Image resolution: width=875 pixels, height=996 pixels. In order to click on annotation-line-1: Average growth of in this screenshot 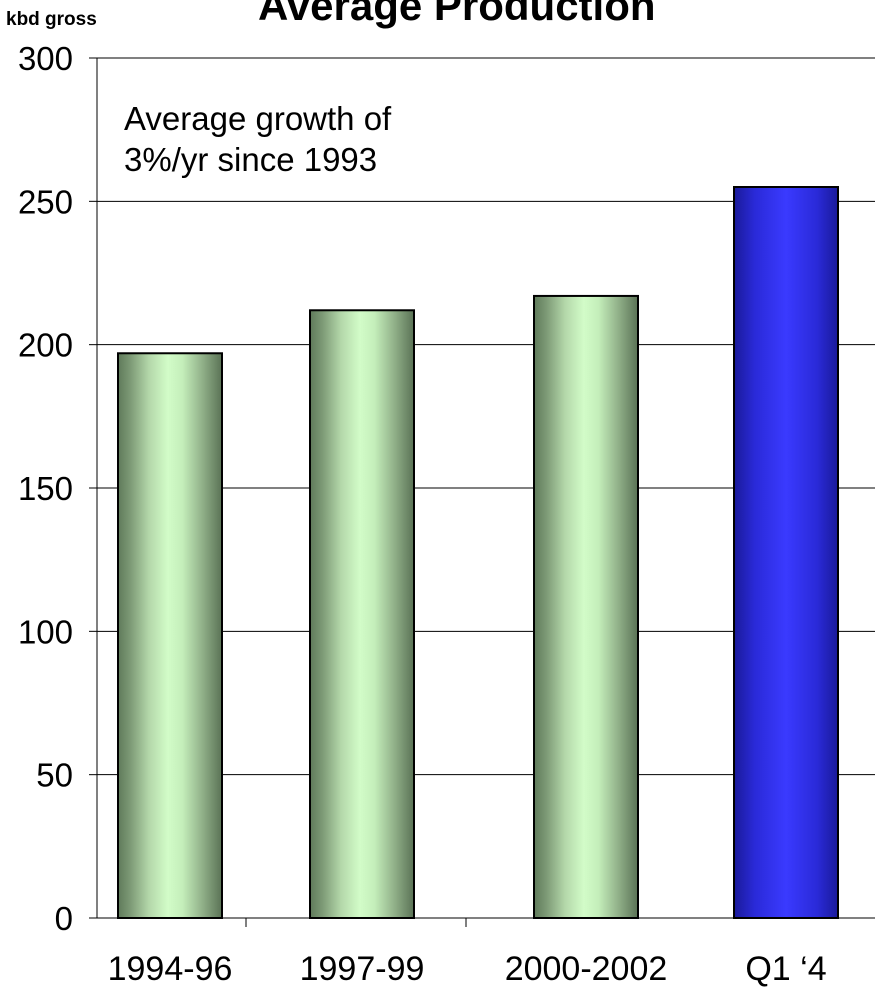, I will do `click(258, 118)`.